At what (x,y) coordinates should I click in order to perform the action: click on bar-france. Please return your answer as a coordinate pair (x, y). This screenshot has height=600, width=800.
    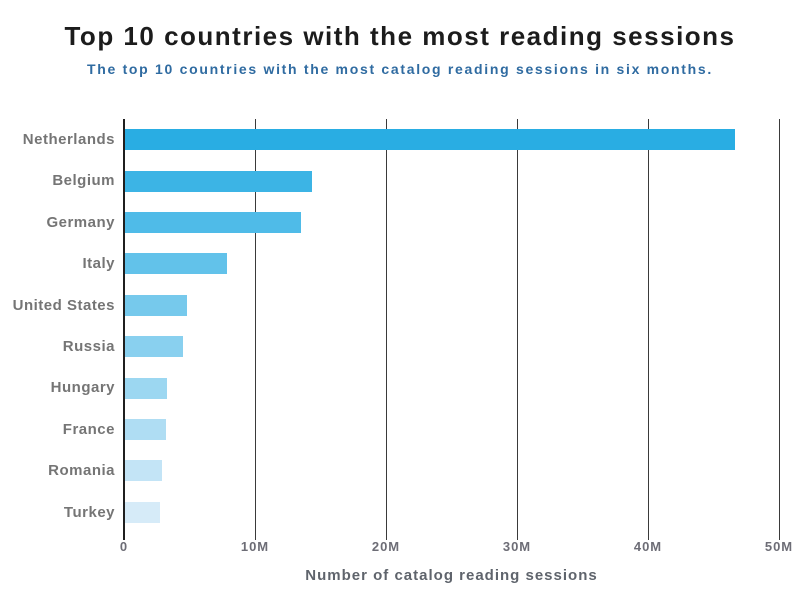
    Looking at the image, I should click on (145, 429).